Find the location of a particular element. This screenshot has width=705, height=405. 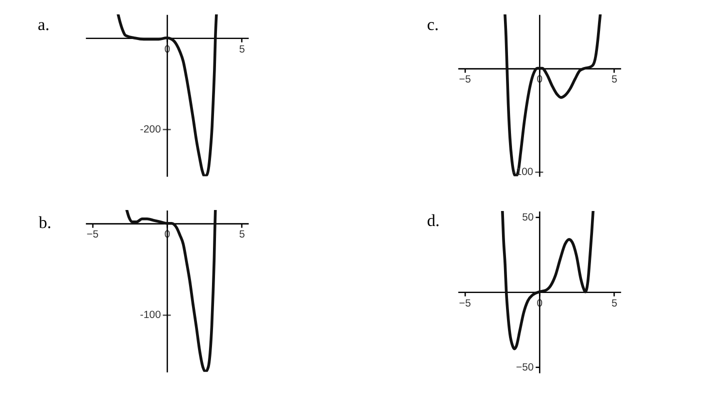

chart-title: c. is located at coordinates (432, 24).